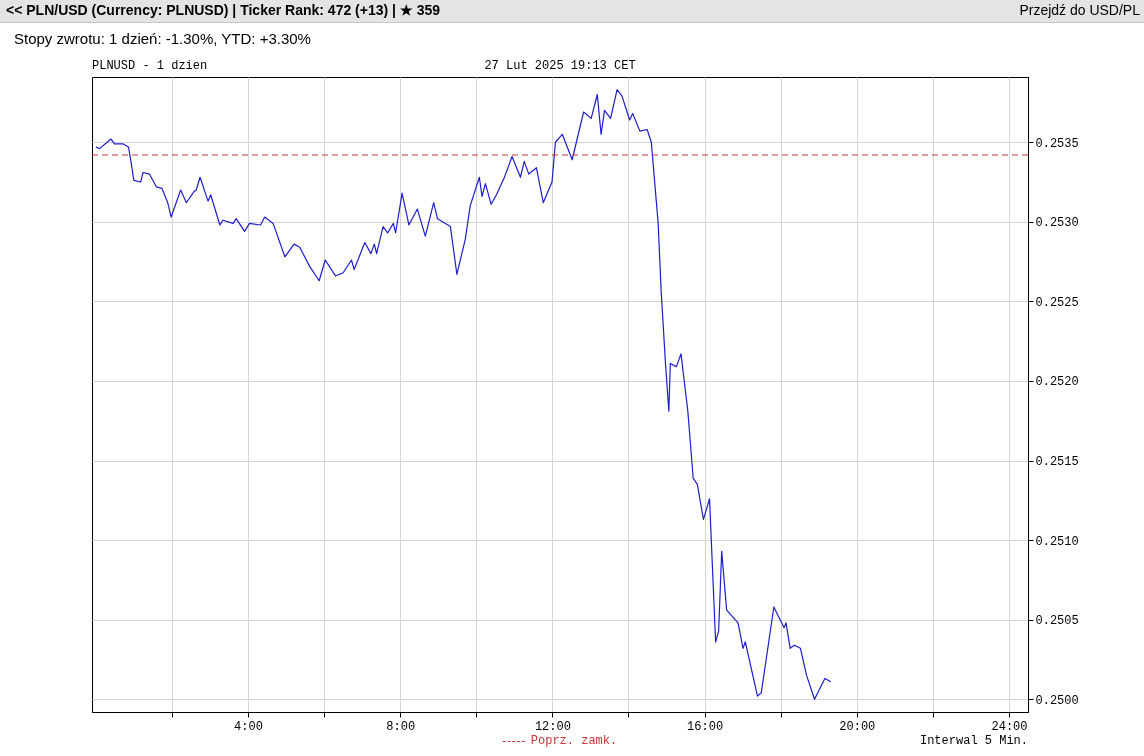  I want to click on y-tick-label: 0.2530, so click(1057, 223).